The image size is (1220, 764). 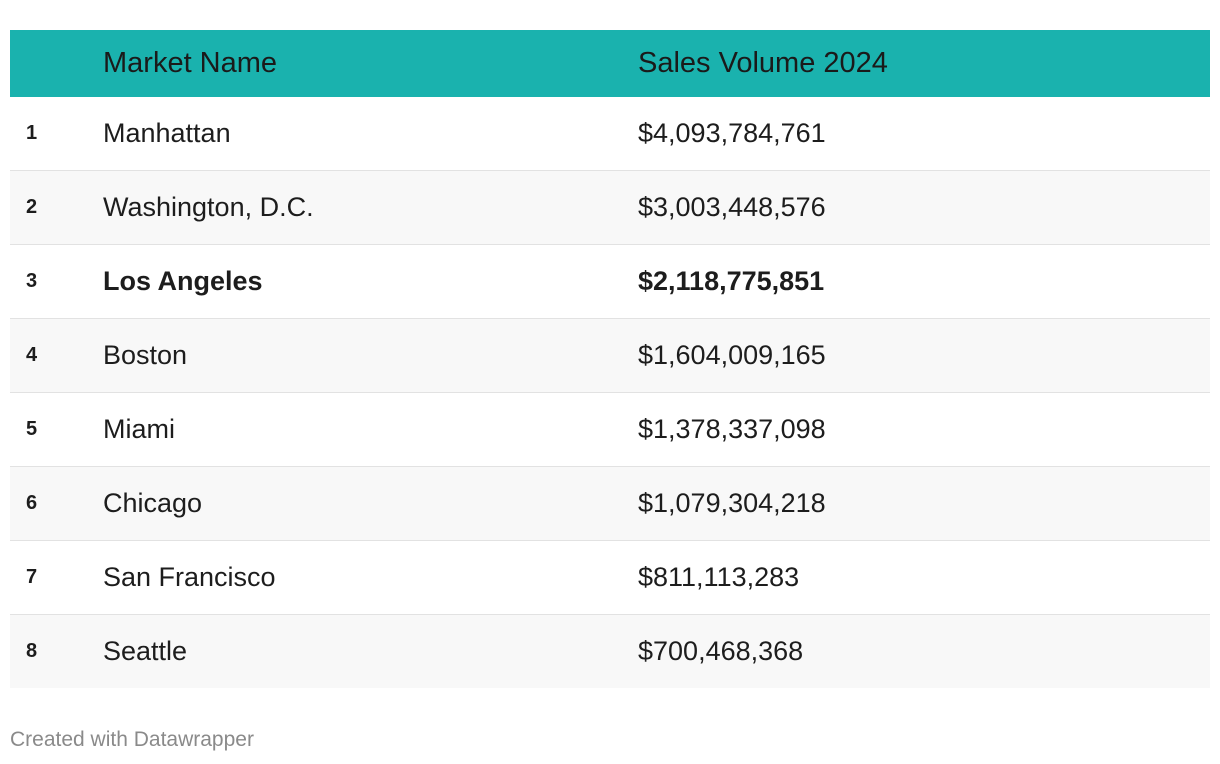 What do you see at coordinates (32, 207) in the screenshot?
I see `rank-cell: 2` at bounding box center [32, 207].